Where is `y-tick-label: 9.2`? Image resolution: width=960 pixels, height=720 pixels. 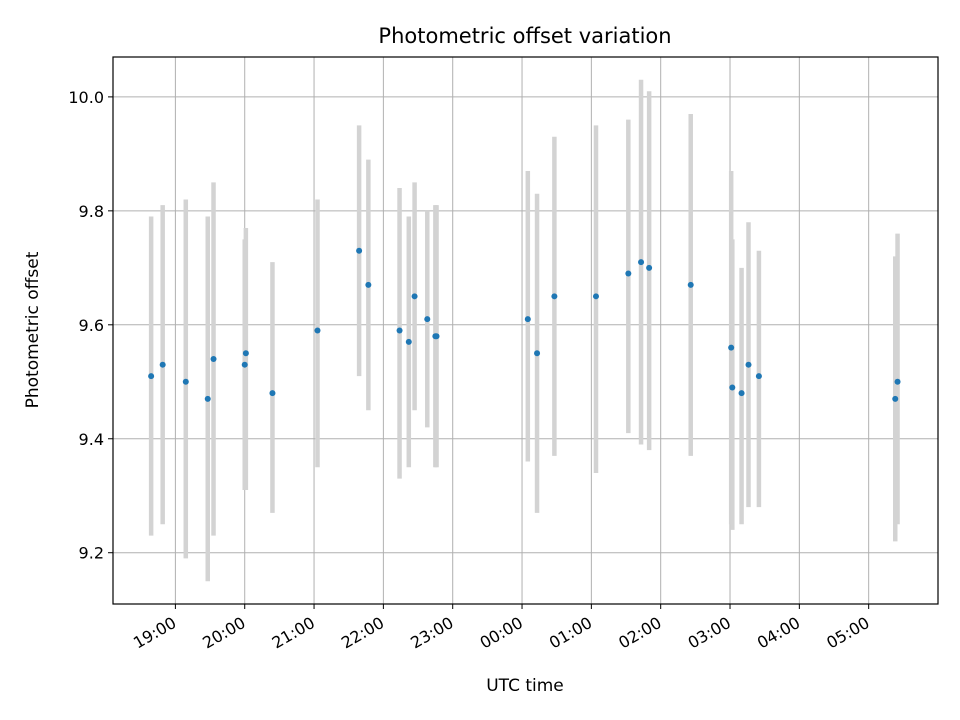 y-tick-label: 9.2 is located at coordinates (91, 553).